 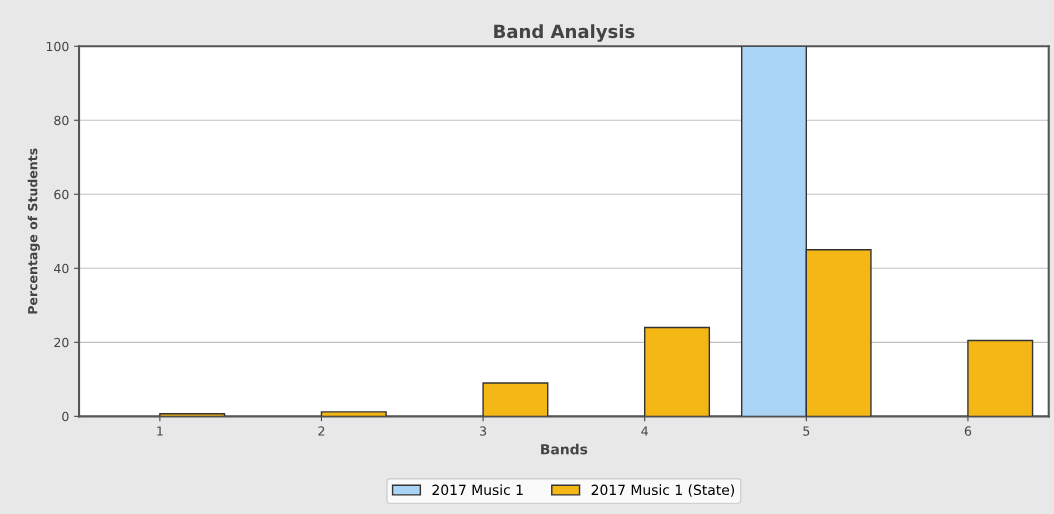 What do you see at coordinates (564, 449) in the screenshot?
I see `x-axis-title: Bands` at bounding box center [564, 449].